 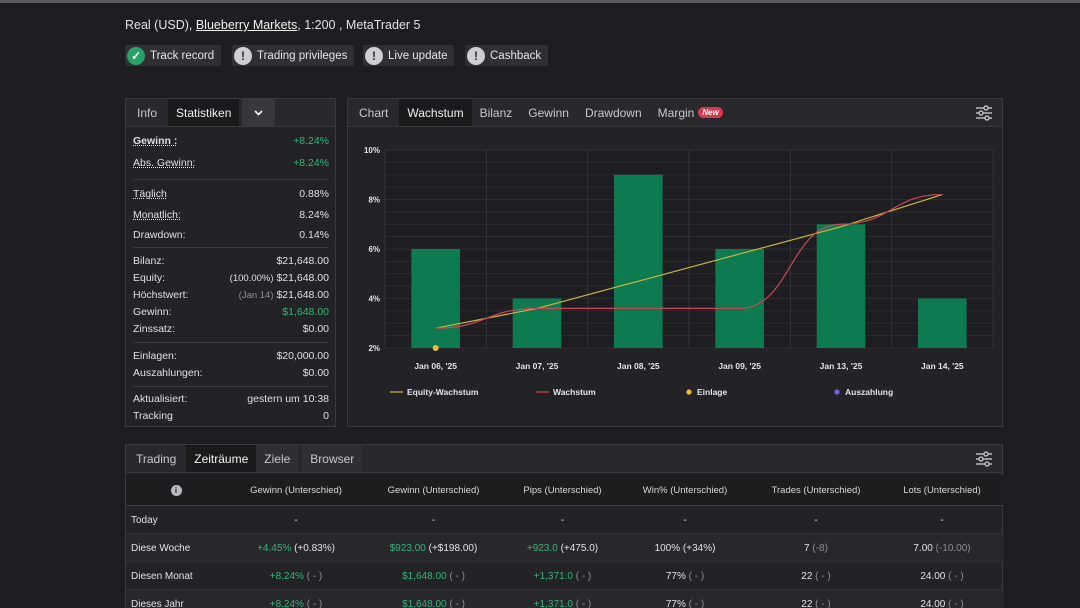 I want to click on tab-trading: Trading, so click(x=156, y=458).